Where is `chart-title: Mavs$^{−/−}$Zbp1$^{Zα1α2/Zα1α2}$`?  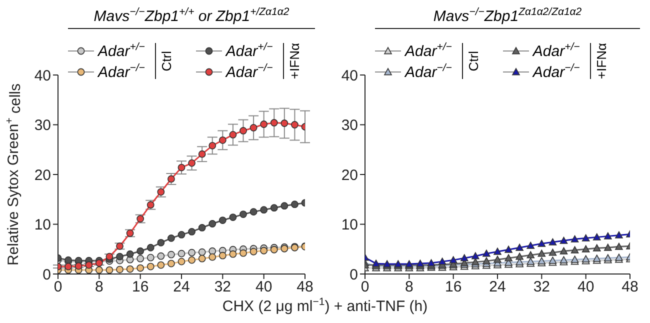
chart-title: Mavs$^{−/−}$Zbp1$^{Zα1α2/Zα1α2}$ is located at coordinates (507, 15).